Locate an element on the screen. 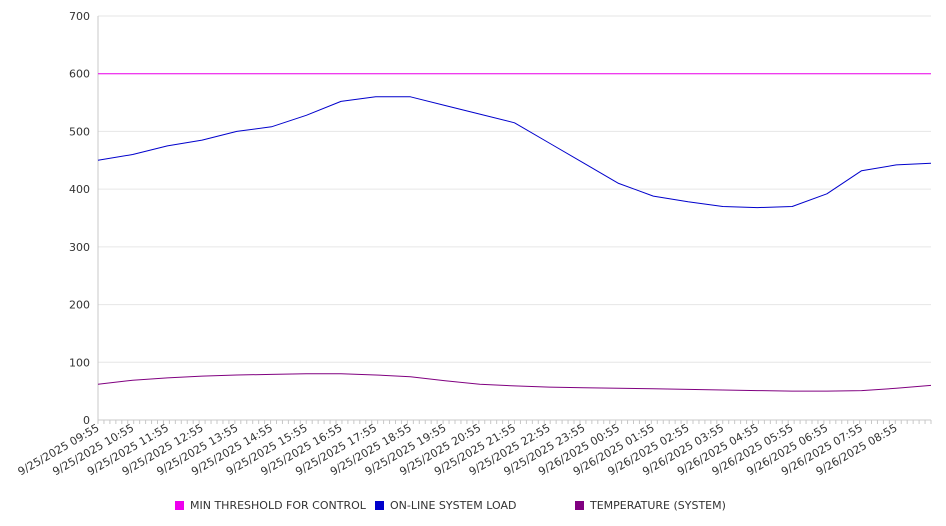  y-tick-label-0: 0 is located at coordinates (86, 420).